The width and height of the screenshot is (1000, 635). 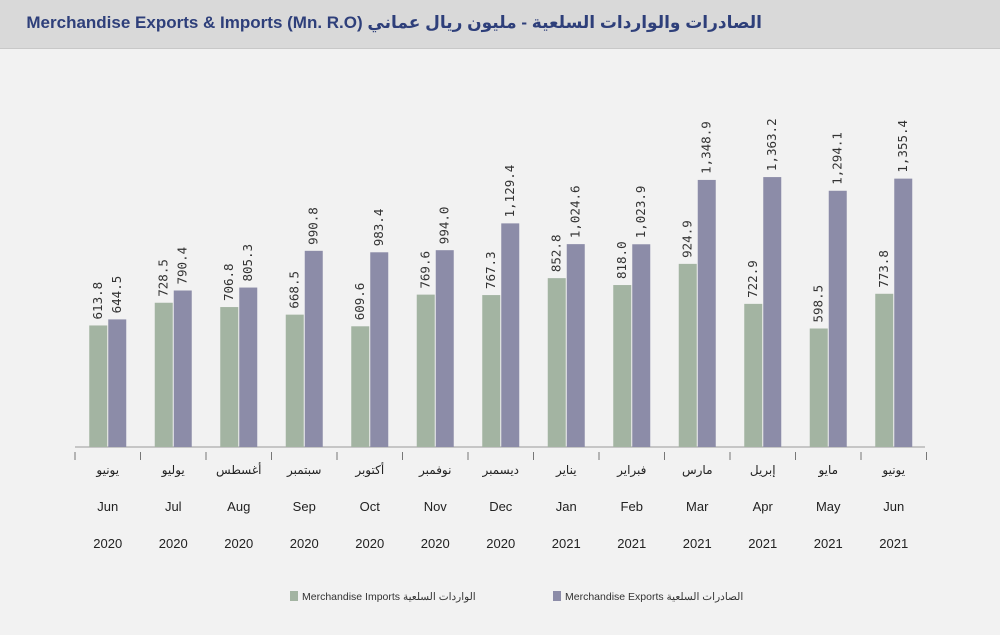 I want to click on x-label-arabic: إبريل, so click(x=763, y=470).